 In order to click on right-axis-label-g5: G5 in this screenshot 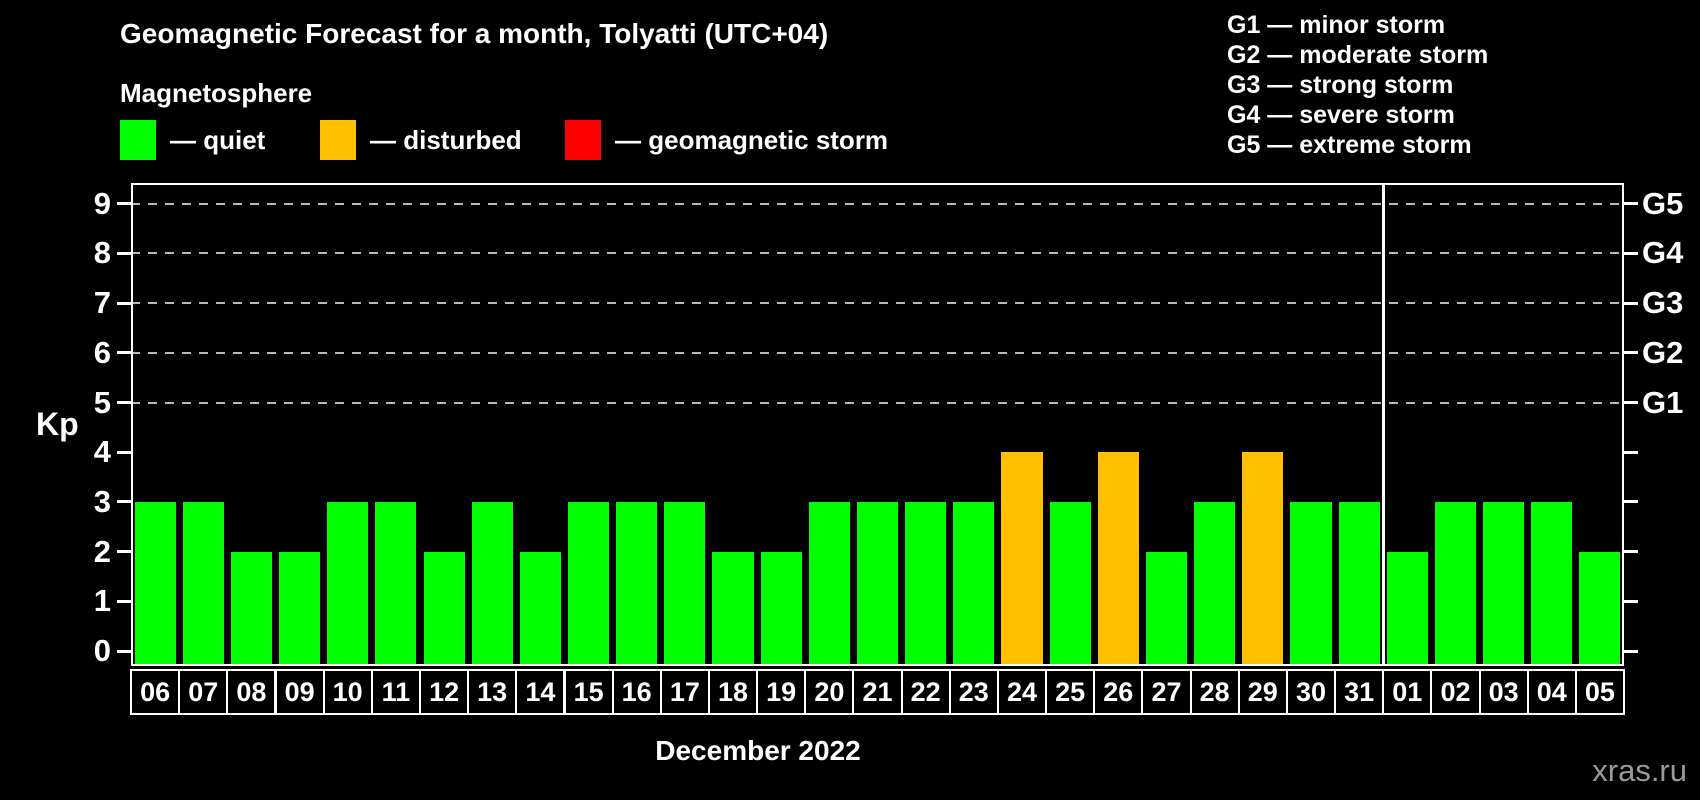, I will do `click(1663, 203)`.